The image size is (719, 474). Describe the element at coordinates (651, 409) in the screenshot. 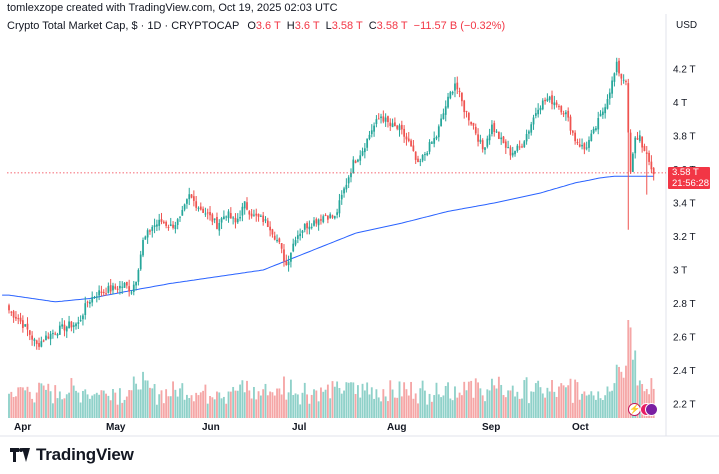

I see `flag-event-icon` at that location.